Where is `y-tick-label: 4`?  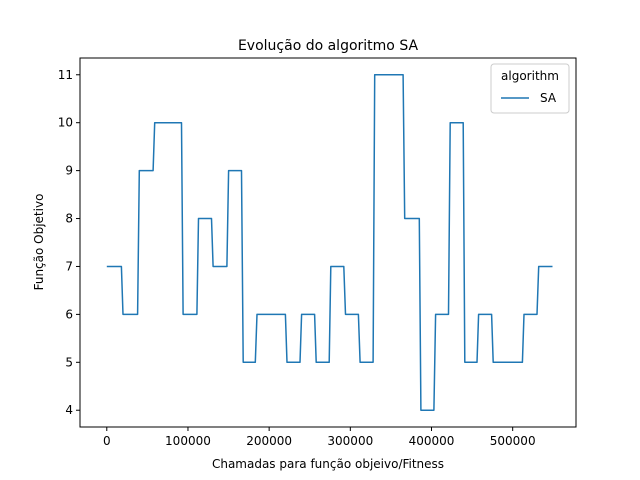
y-tick-label: 4 is located at coordinates (69, 410).